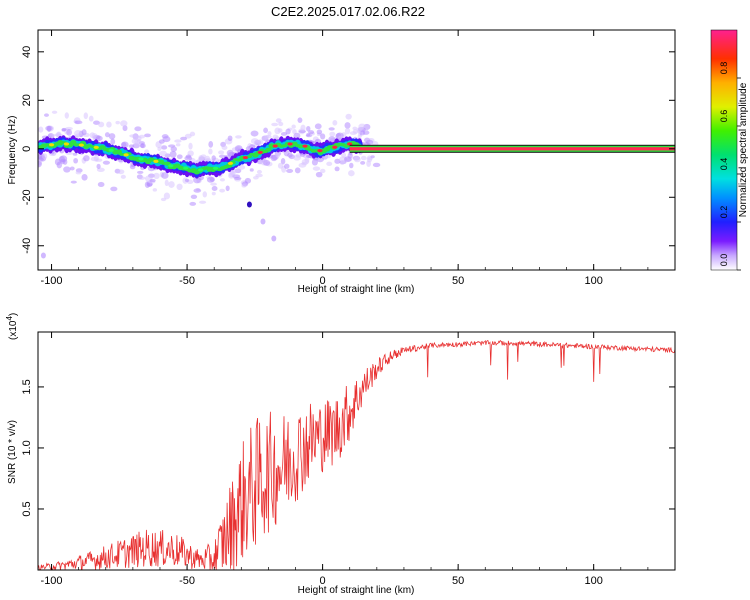 This screenshot has height=600, width=750. What do you see at coordinates (27, 447) in the screenshot?
I see `y-tick-label: 1.0` at bounding box center [27, 447].